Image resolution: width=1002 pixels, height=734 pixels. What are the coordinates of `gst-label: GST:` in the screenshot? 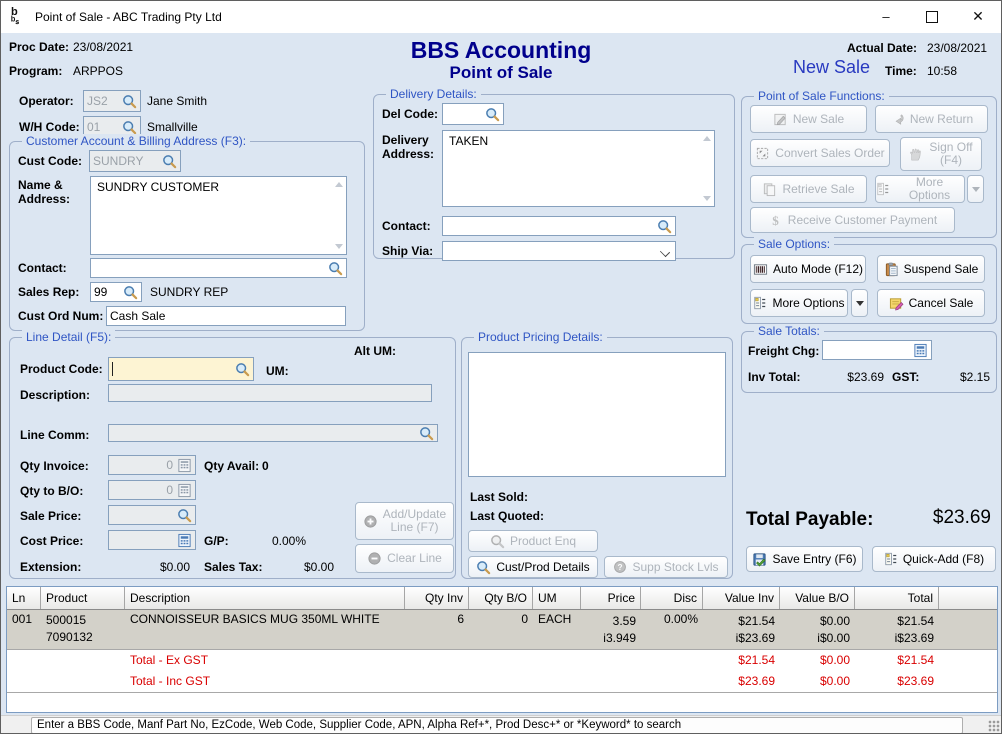 It's located at (906, 377).